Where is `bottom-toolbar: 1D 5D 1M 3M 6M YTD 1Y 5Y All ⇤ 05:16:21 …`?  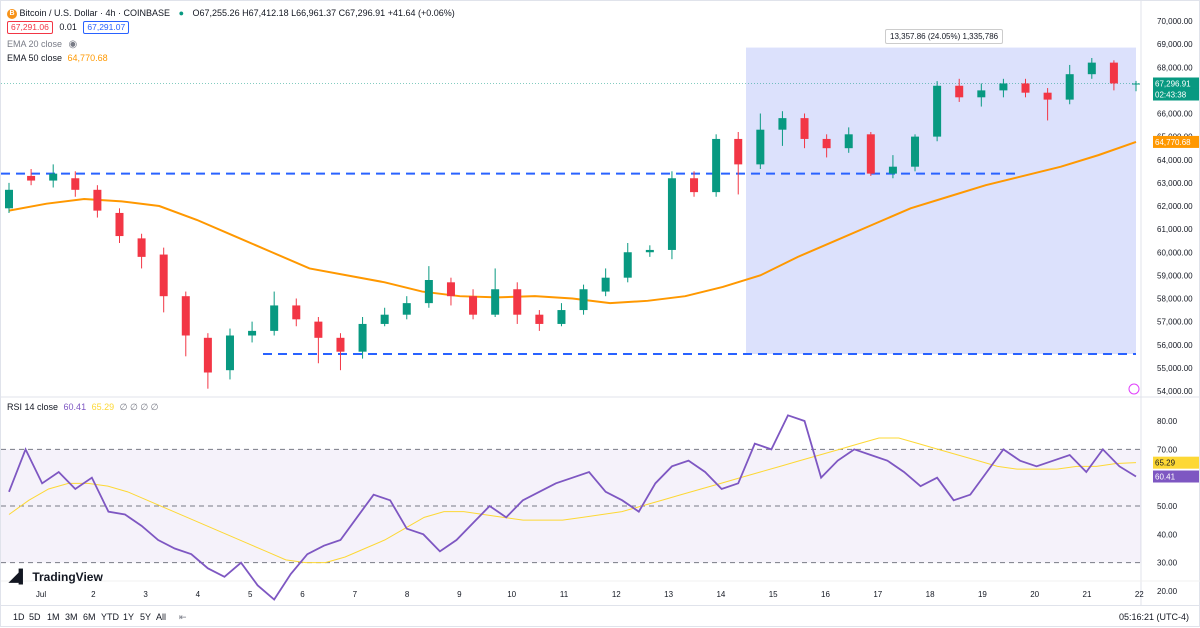 bottom-toolbar: 1D 5D 1M 3M 6M YTD 1Y 5Y All ⇤ 05:16:21 … is located at coordinates (600, 616).